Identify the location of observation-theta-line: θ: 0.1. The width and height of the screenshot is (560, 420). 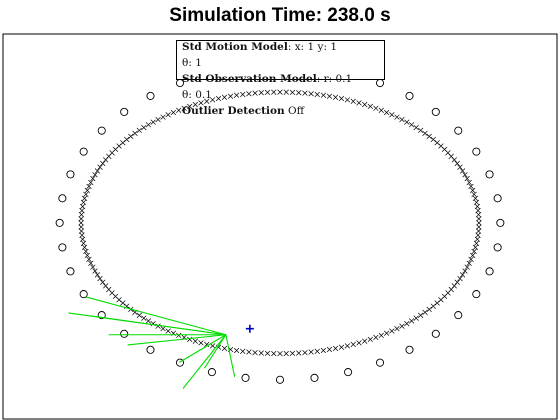
(197, 95).